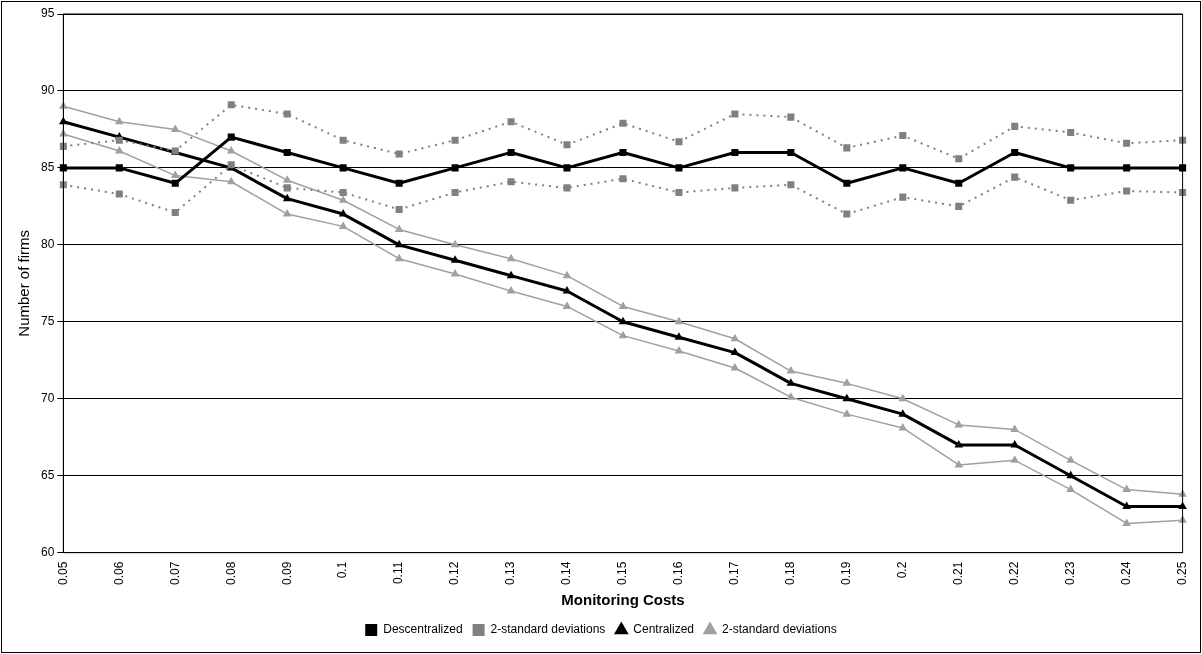  I want to click on x-tick-label: 0.25, so click(1181, 573).